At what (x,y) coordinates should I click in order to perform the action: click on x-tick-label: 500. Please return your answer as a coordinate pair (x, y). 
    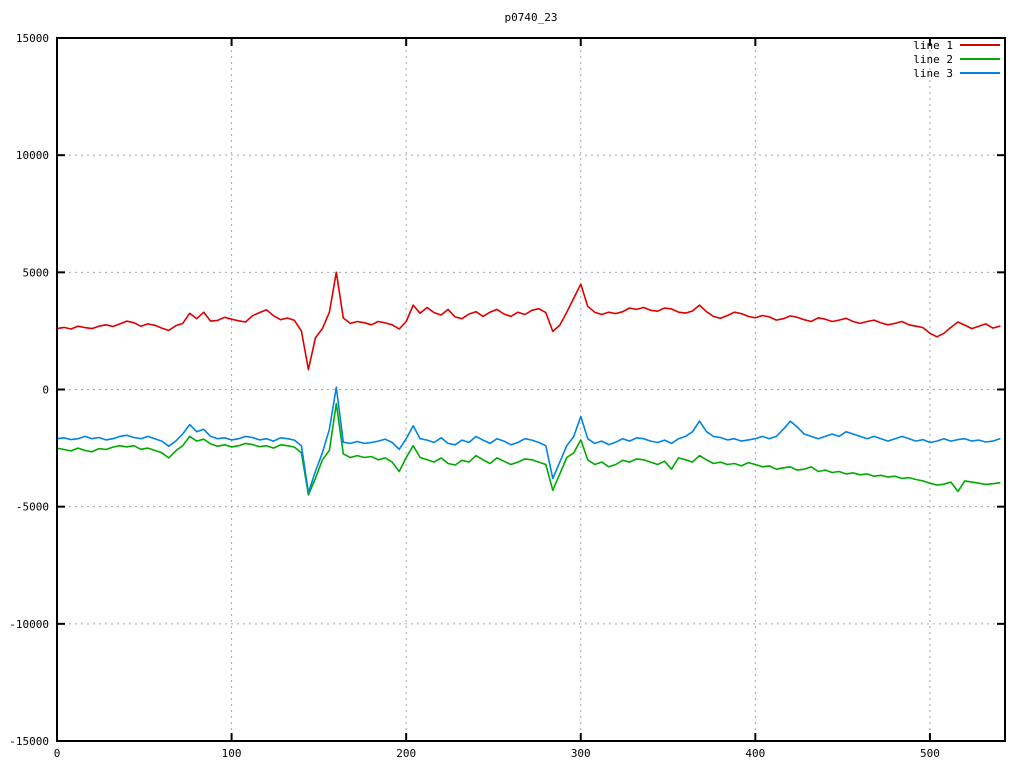
    Looking at the image, I should click on (930, 753).